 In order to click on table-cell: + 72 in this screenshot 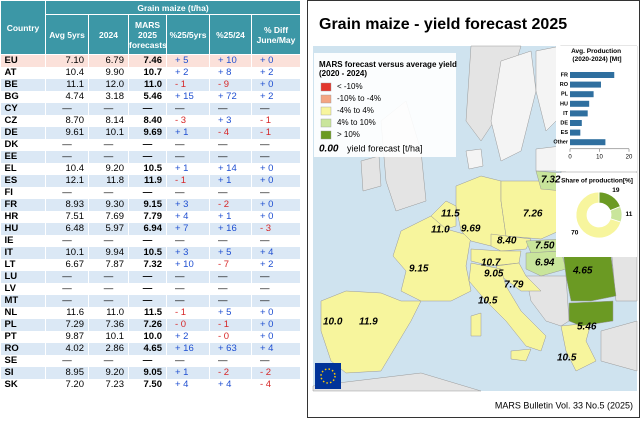, I will do `click(230, 97)`.